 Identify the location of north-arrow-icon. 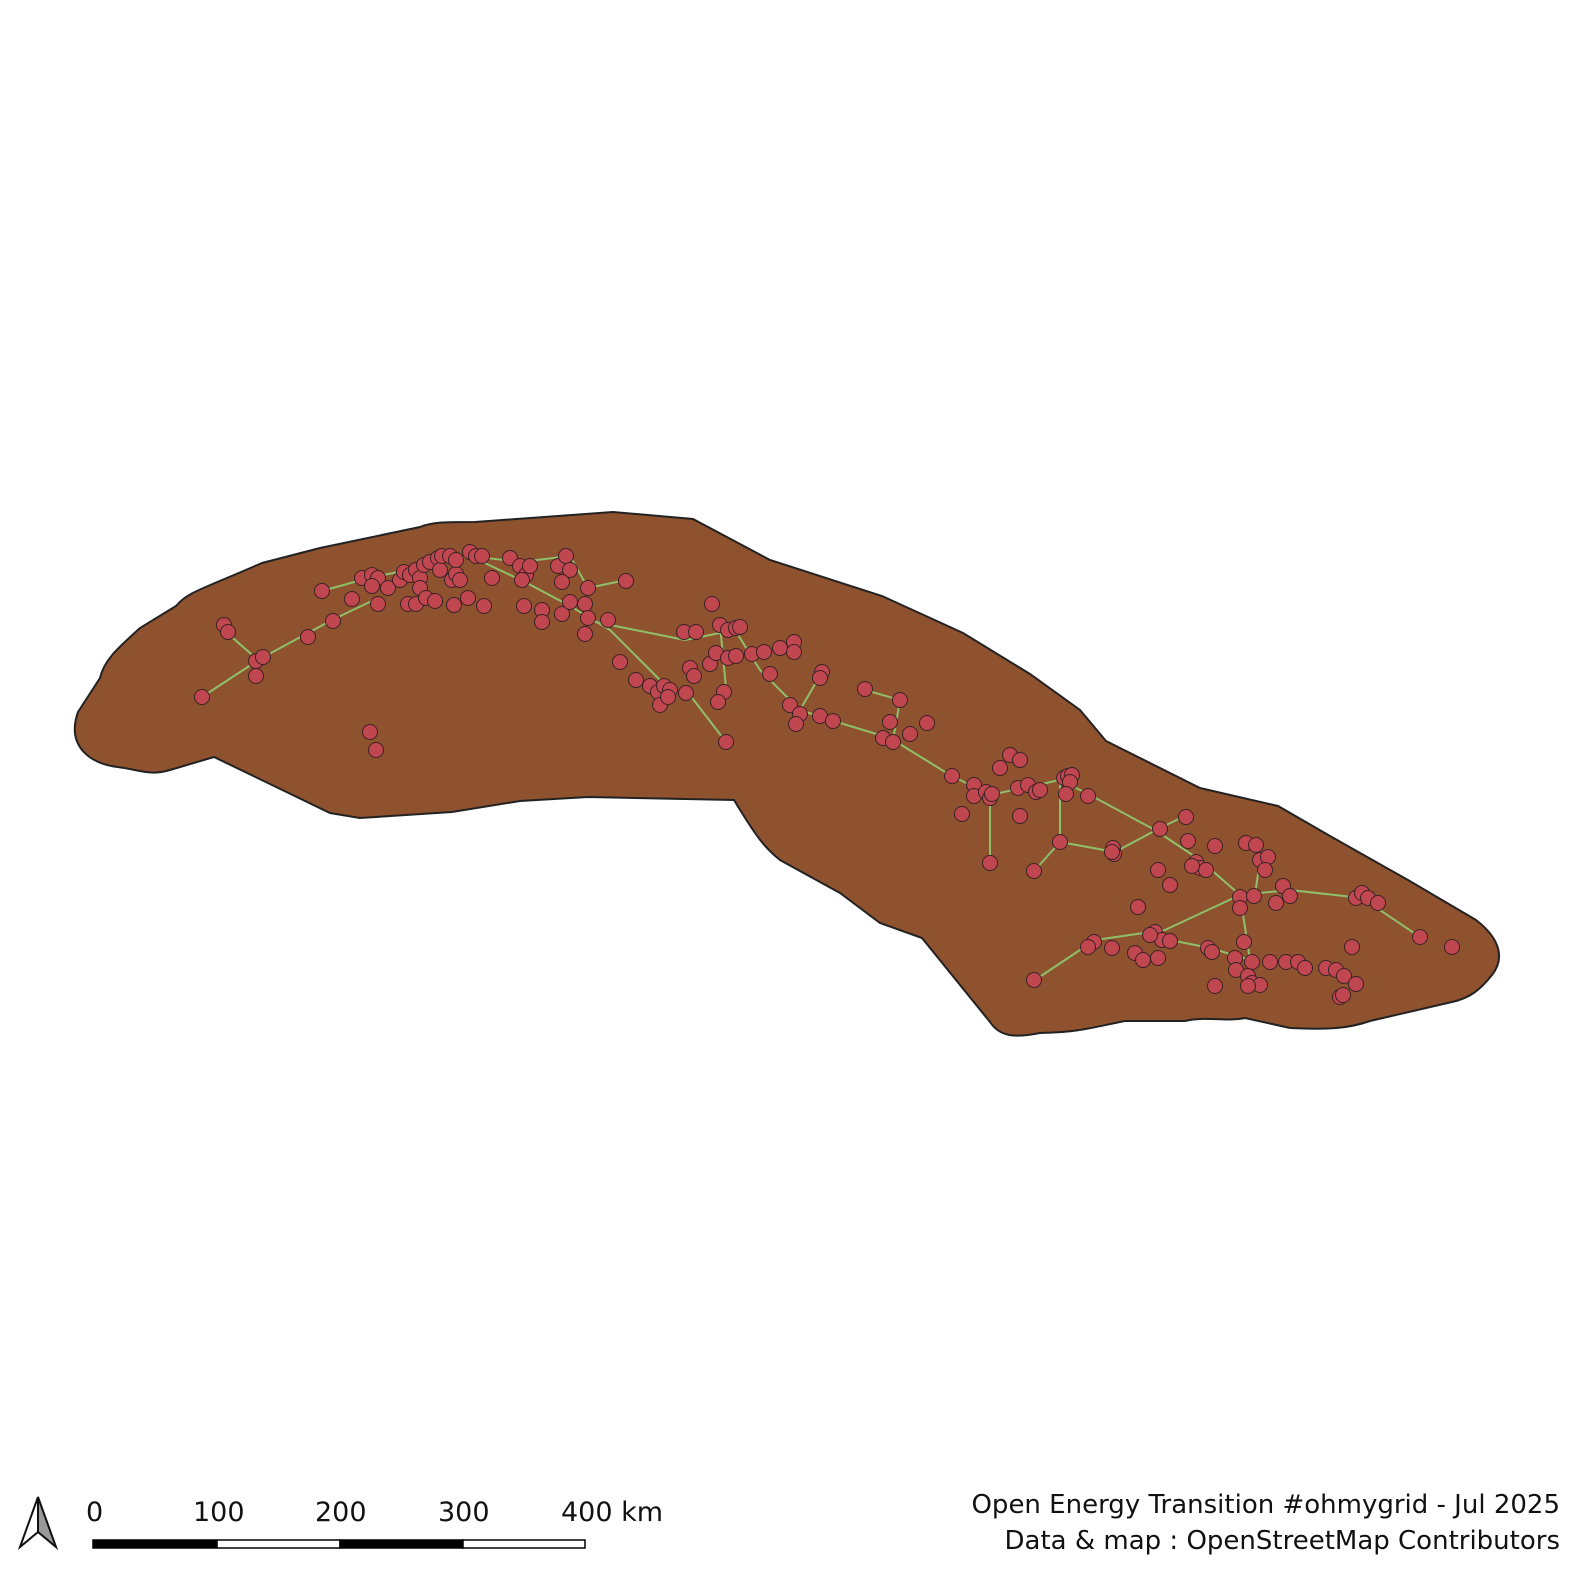
(38, 1523).